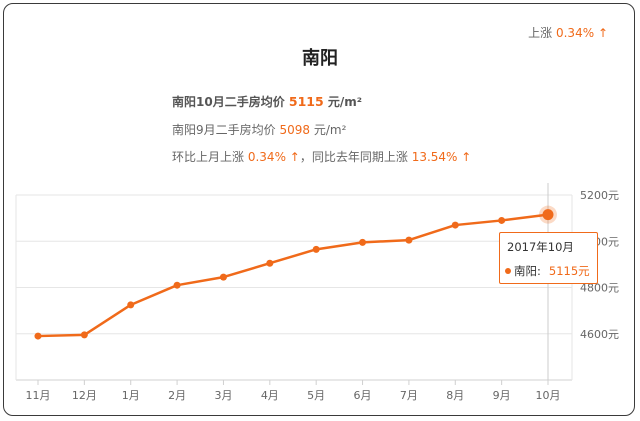 The height and width of the screenshot is (421, 640). Describe the element at coordinates (320, 58) in the screenshot. I see `page-title: 南阳` at that location.